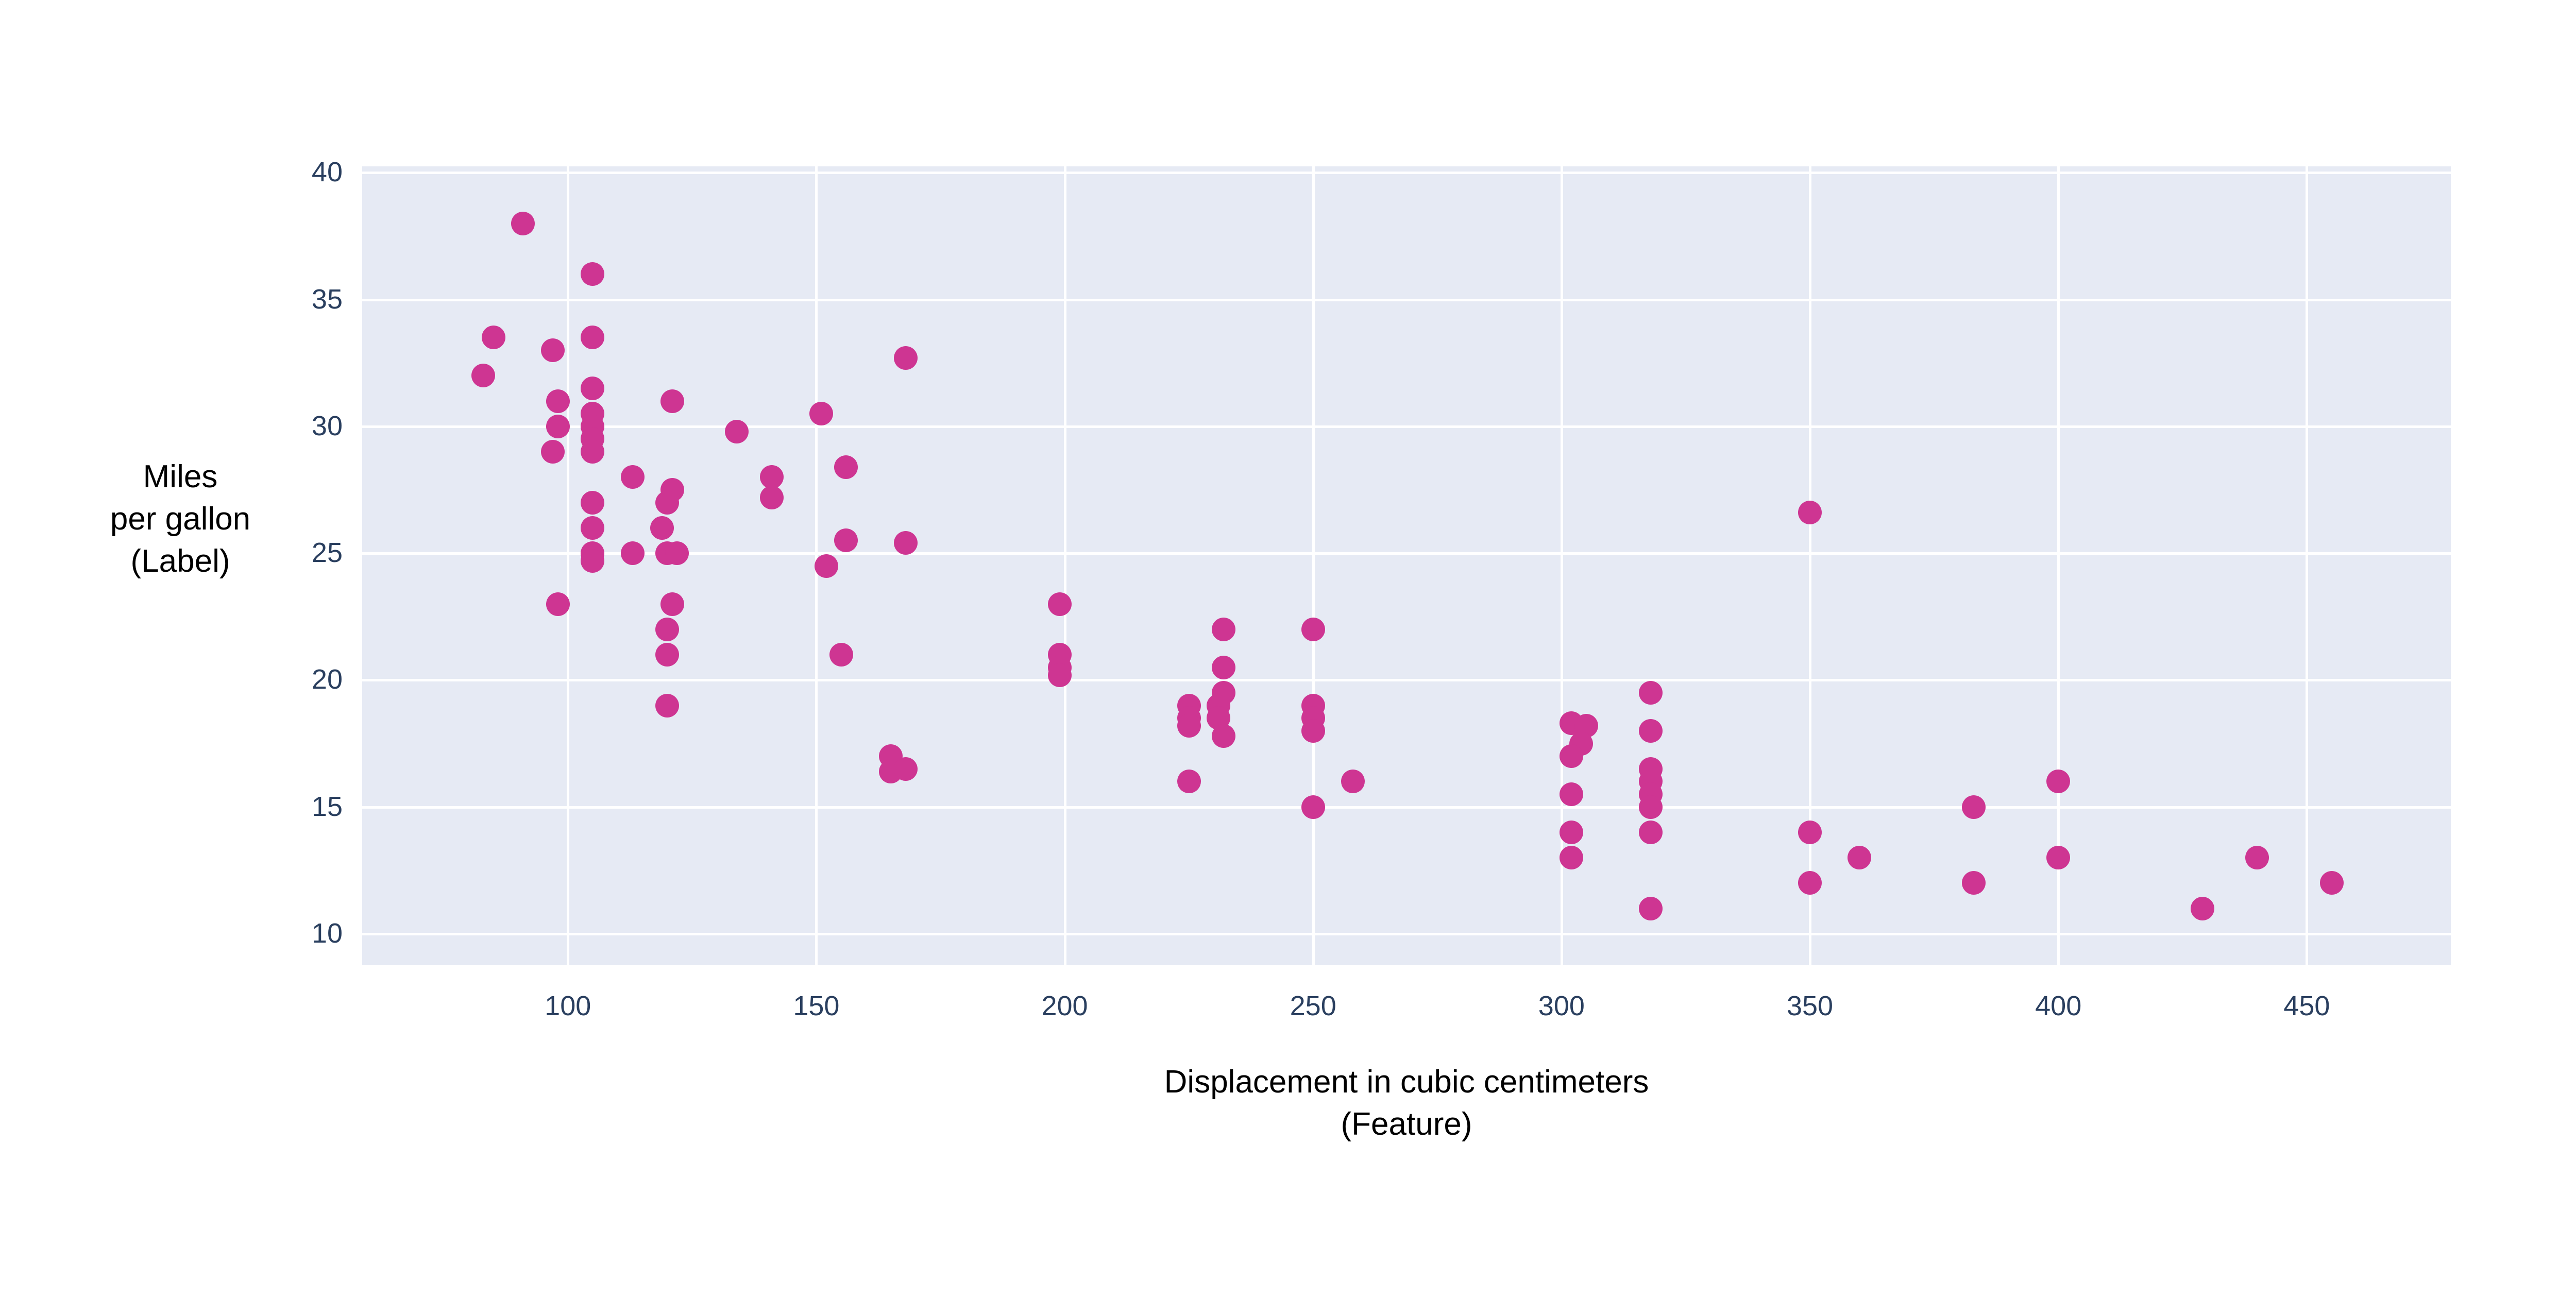  Describe the element at coordinates (327, 933) in the screenshot. I see `y-tick-label: 10` at that location.